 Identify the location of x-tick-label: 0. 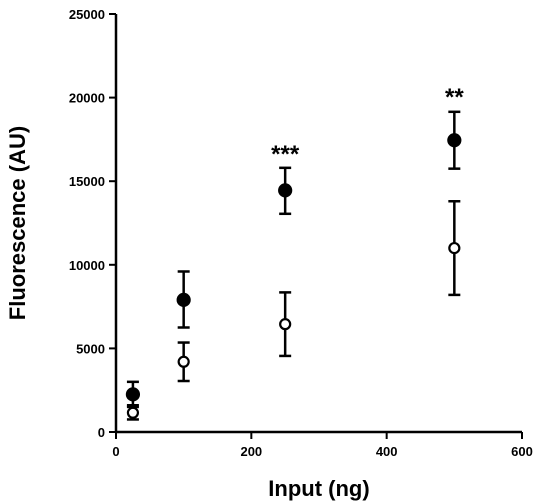
(115, 451).